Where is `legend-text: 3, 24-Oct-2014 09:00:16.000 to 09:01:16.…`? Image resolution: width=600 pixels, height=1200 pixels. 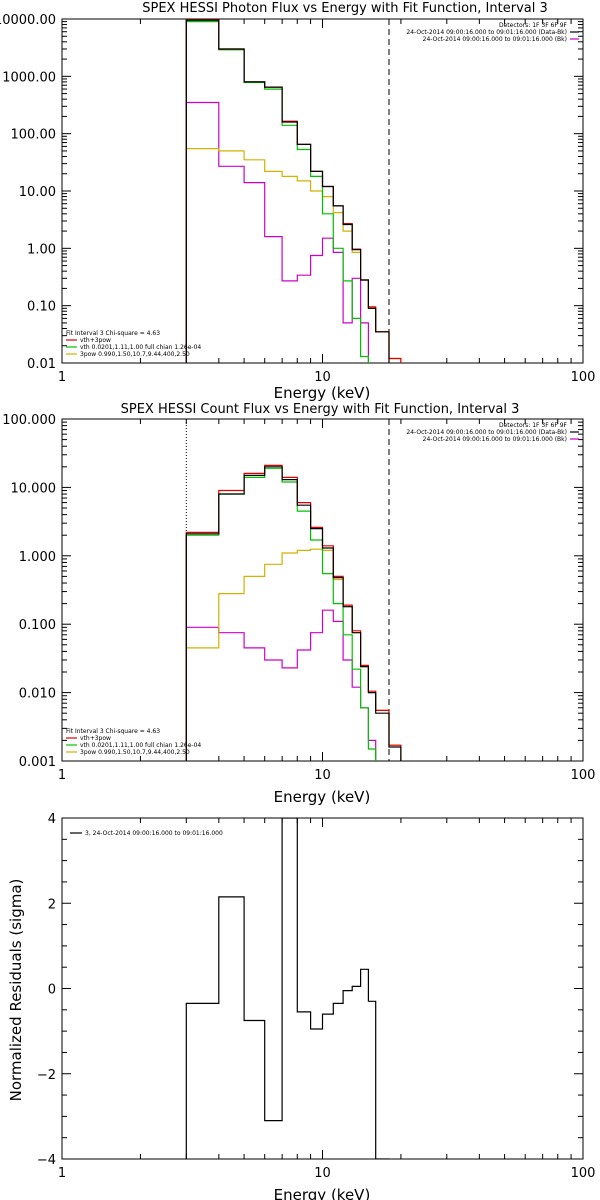
legend-text: 3, 24-Oct-2014 09:00:16.000 to 09:01:16.… is located at coordinates (154, 833).